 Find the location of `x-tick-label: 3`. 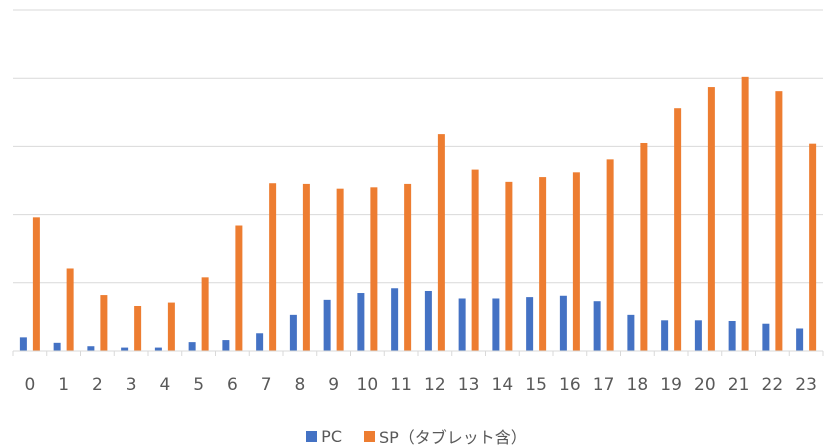

x-tick-label: 3 is located at coordinates (131, 385).